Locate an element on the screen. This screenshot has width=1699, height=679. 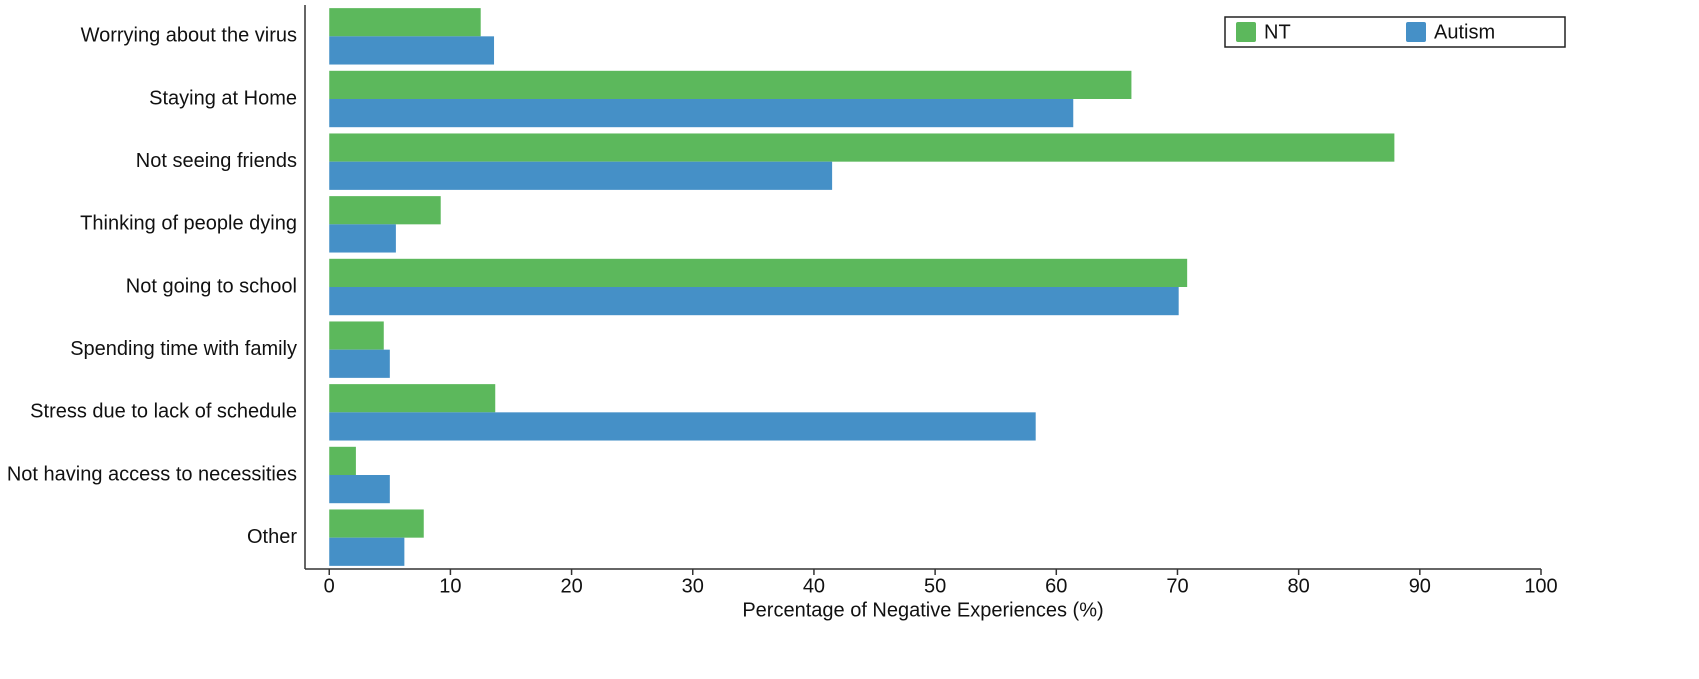
x-tick-label: 0 is located at coordinates (329, 586).